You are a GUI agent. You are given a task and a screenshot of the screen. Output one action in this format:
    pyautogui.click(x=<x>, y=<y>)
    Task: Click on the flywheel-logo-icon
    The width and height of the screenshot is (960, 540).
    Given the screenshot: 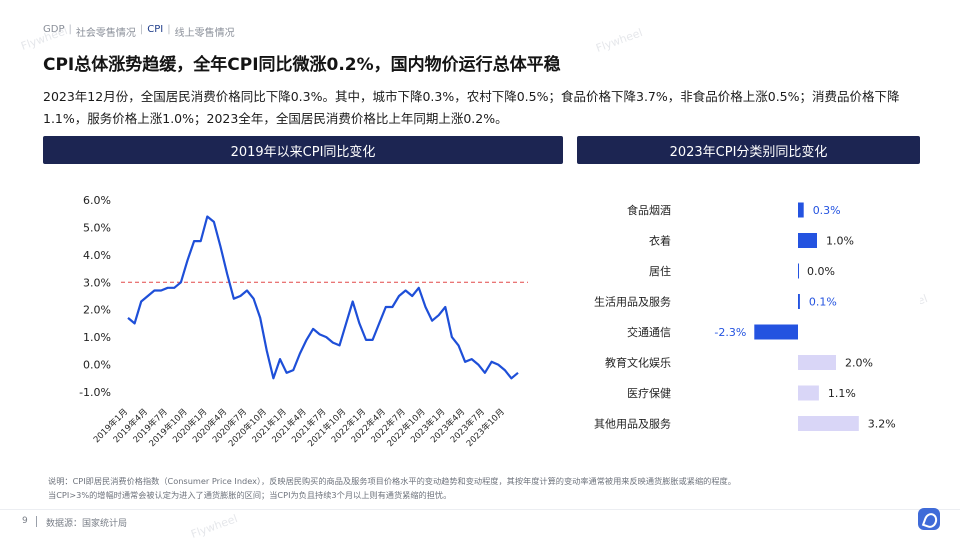 What is the action you would take?
    pyautogui.click(x=929, y=519)
    